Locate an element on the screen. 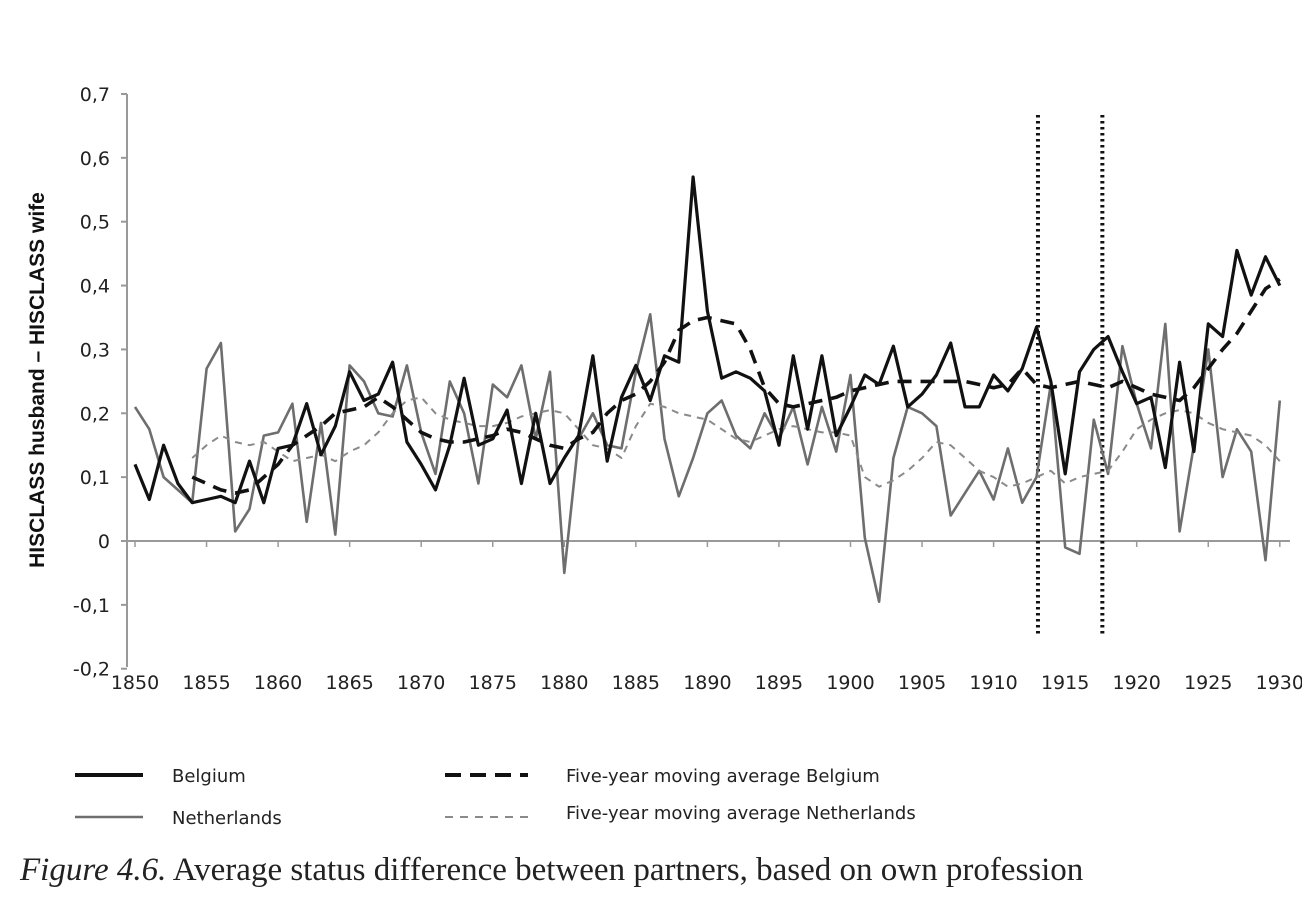 This screenshot has height=899, width=1302. y-tick-label: 0,5 is located at coordinates (95, 223).